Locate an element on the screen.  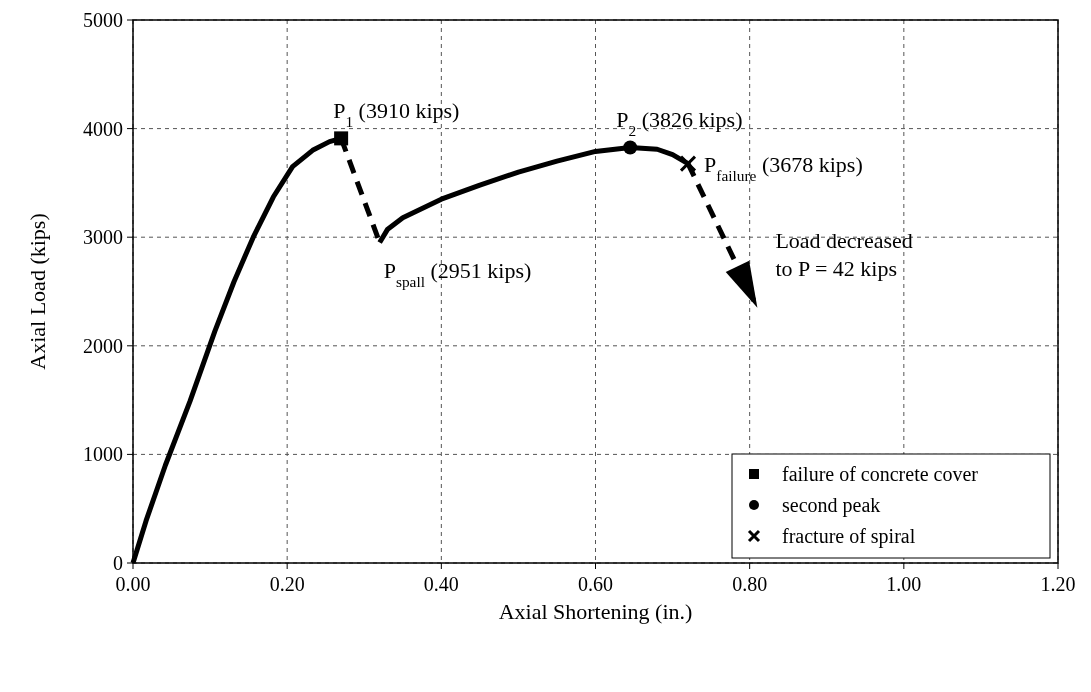
legend-label: second peak is located at coordinates (831, 505).